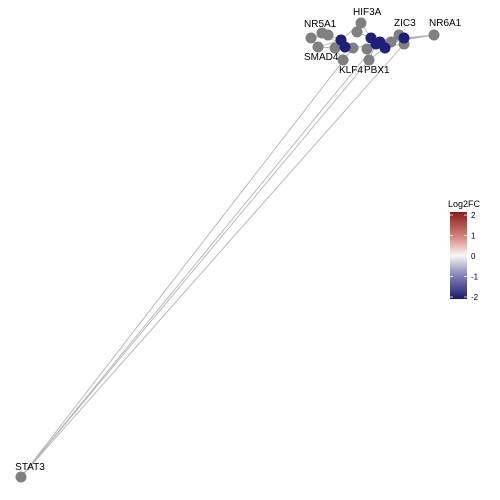 This screenshot has height=500, width=500. What do you see at coordinates (351, 70) in the screenshot?
I see `node-label-klf4: KLF4` at bounding box center [351, 70].